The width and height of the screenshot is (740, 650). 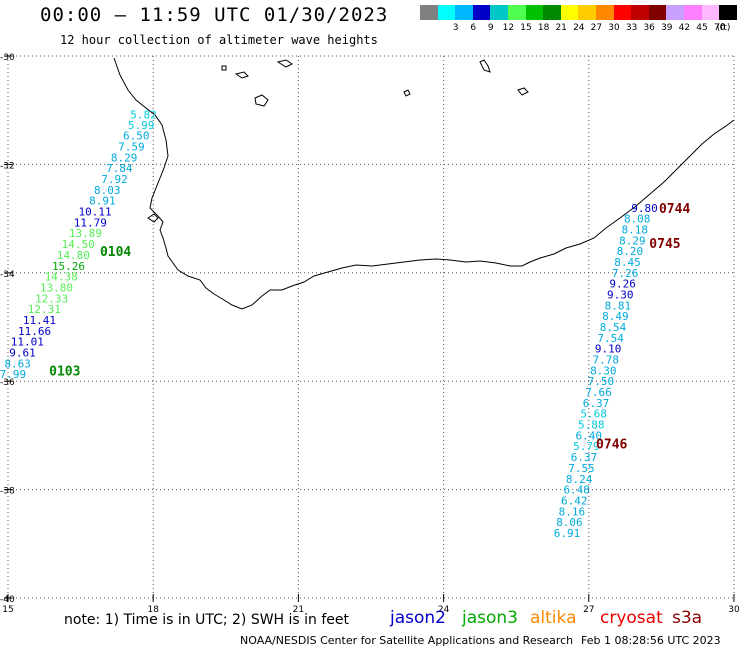 I want to click on wave-height-point: 8.91, so click(x=102, y=201).